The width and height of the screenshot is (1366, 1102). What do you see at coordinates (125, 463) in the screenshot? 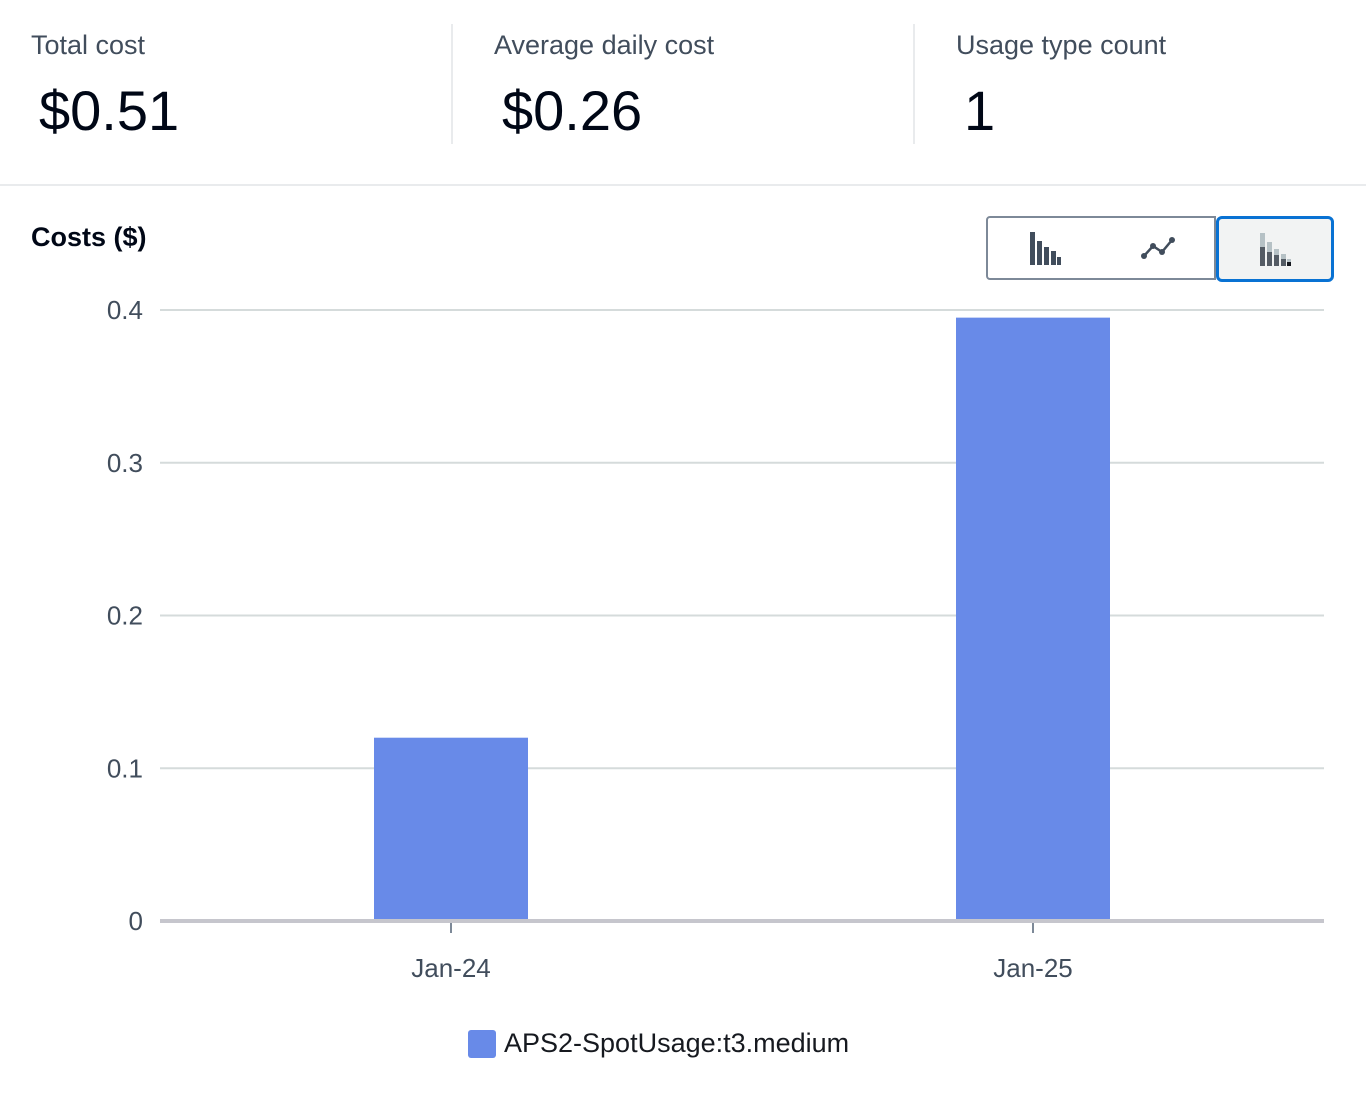
I see `y-tick-label: 0.3` at bounding box center [125, 463].